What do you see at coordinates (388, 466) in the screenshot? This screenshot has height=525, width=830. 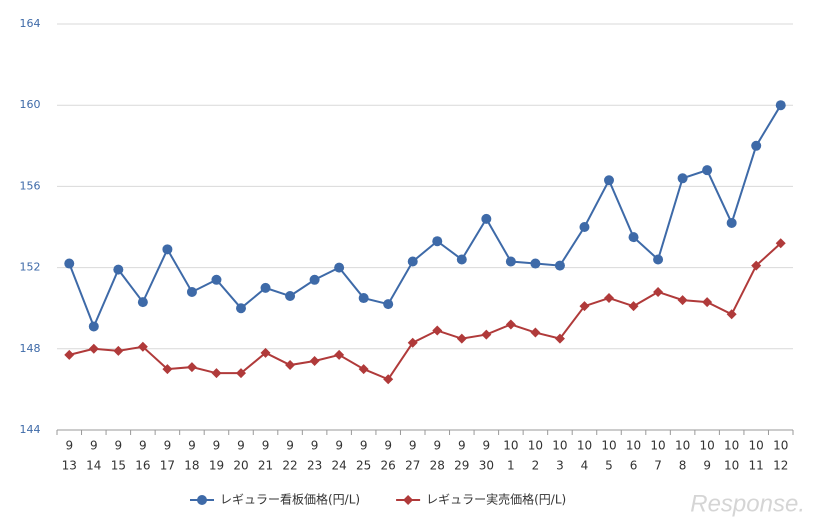 I see `x-tick-label: 26` at bounding box center [388, 466].